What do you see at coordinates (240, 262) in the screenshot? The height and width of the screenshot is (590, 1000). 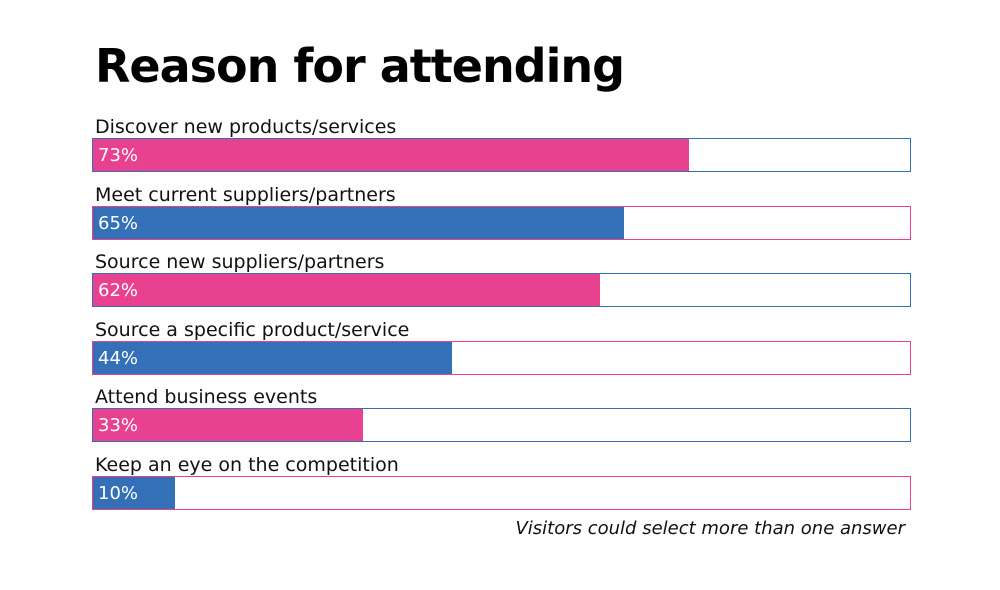 I see `category-label: Source new suppliers/partners` at bounding box center [240, 262].